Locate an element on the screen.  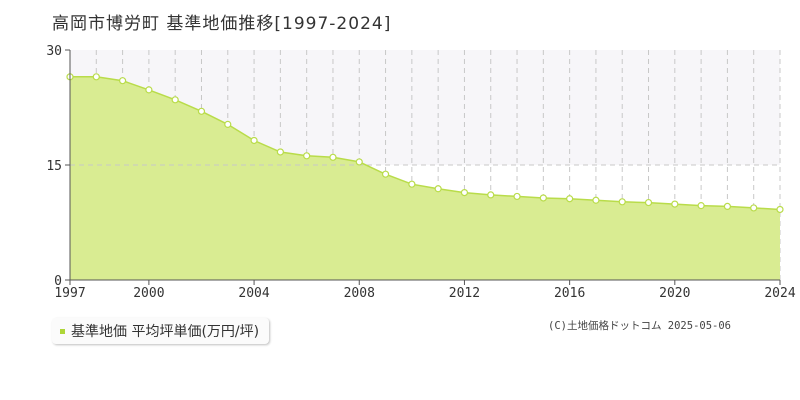
y-tick-label-15: 15 is located at coordinates (54, 166).